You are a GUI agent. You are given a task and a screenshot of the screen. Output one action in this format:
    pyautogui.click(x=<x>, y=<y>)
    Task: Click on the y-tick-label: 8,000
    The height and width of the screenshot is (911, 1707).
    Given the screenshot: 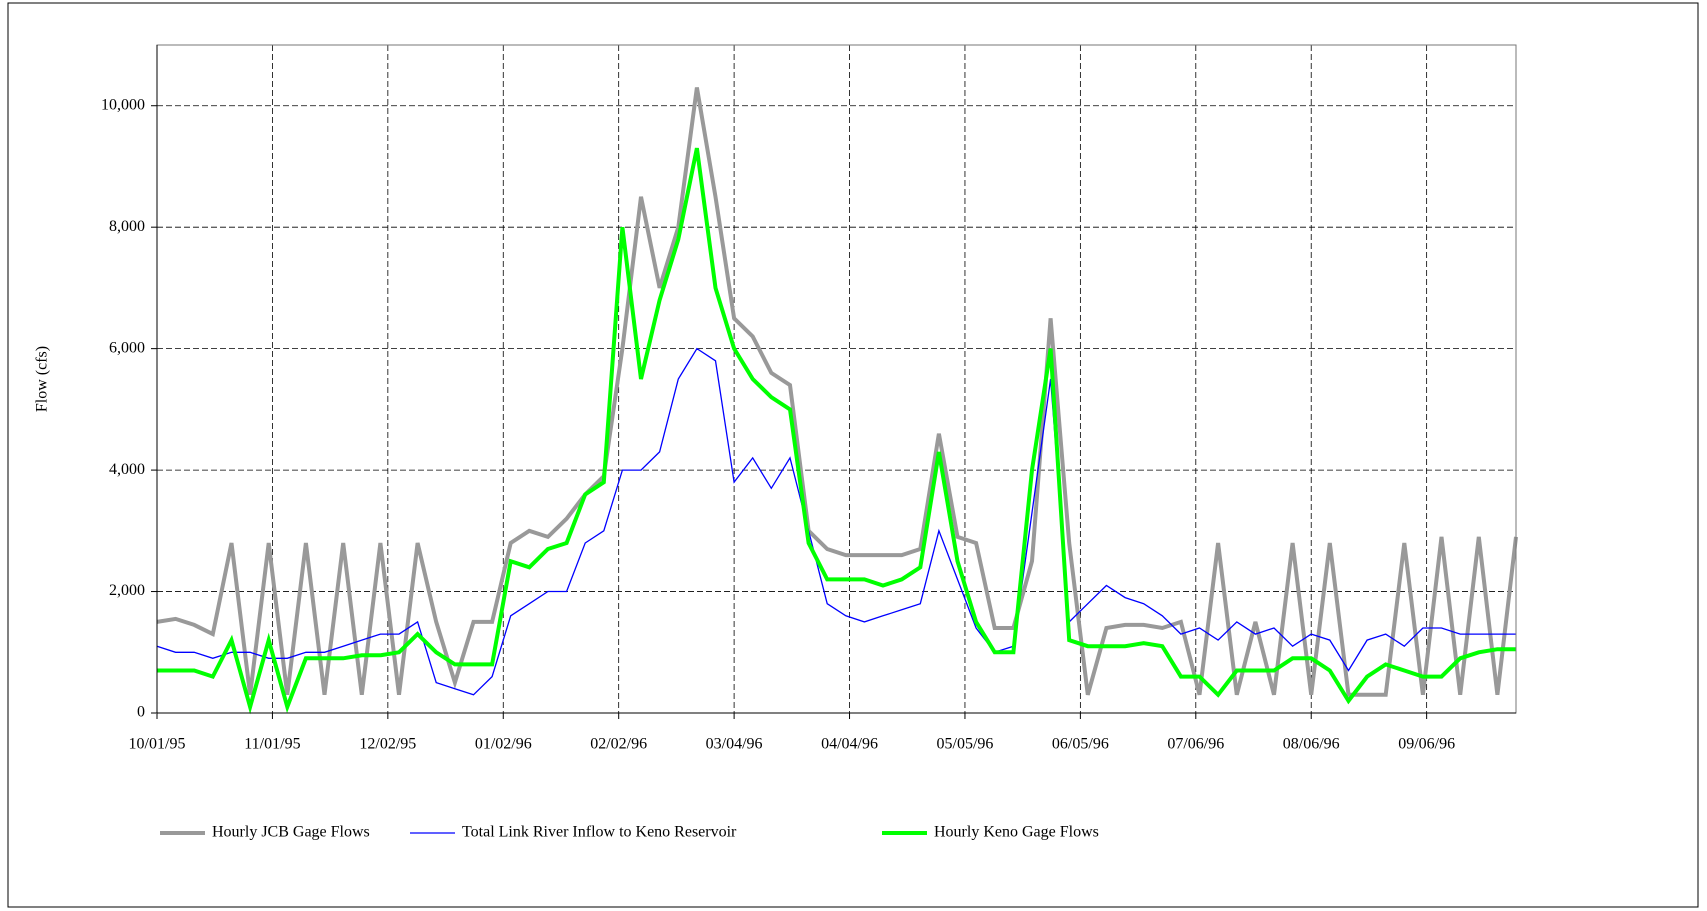 What is the action you would take?
    pyautogui.click(x=127, y=226)
    